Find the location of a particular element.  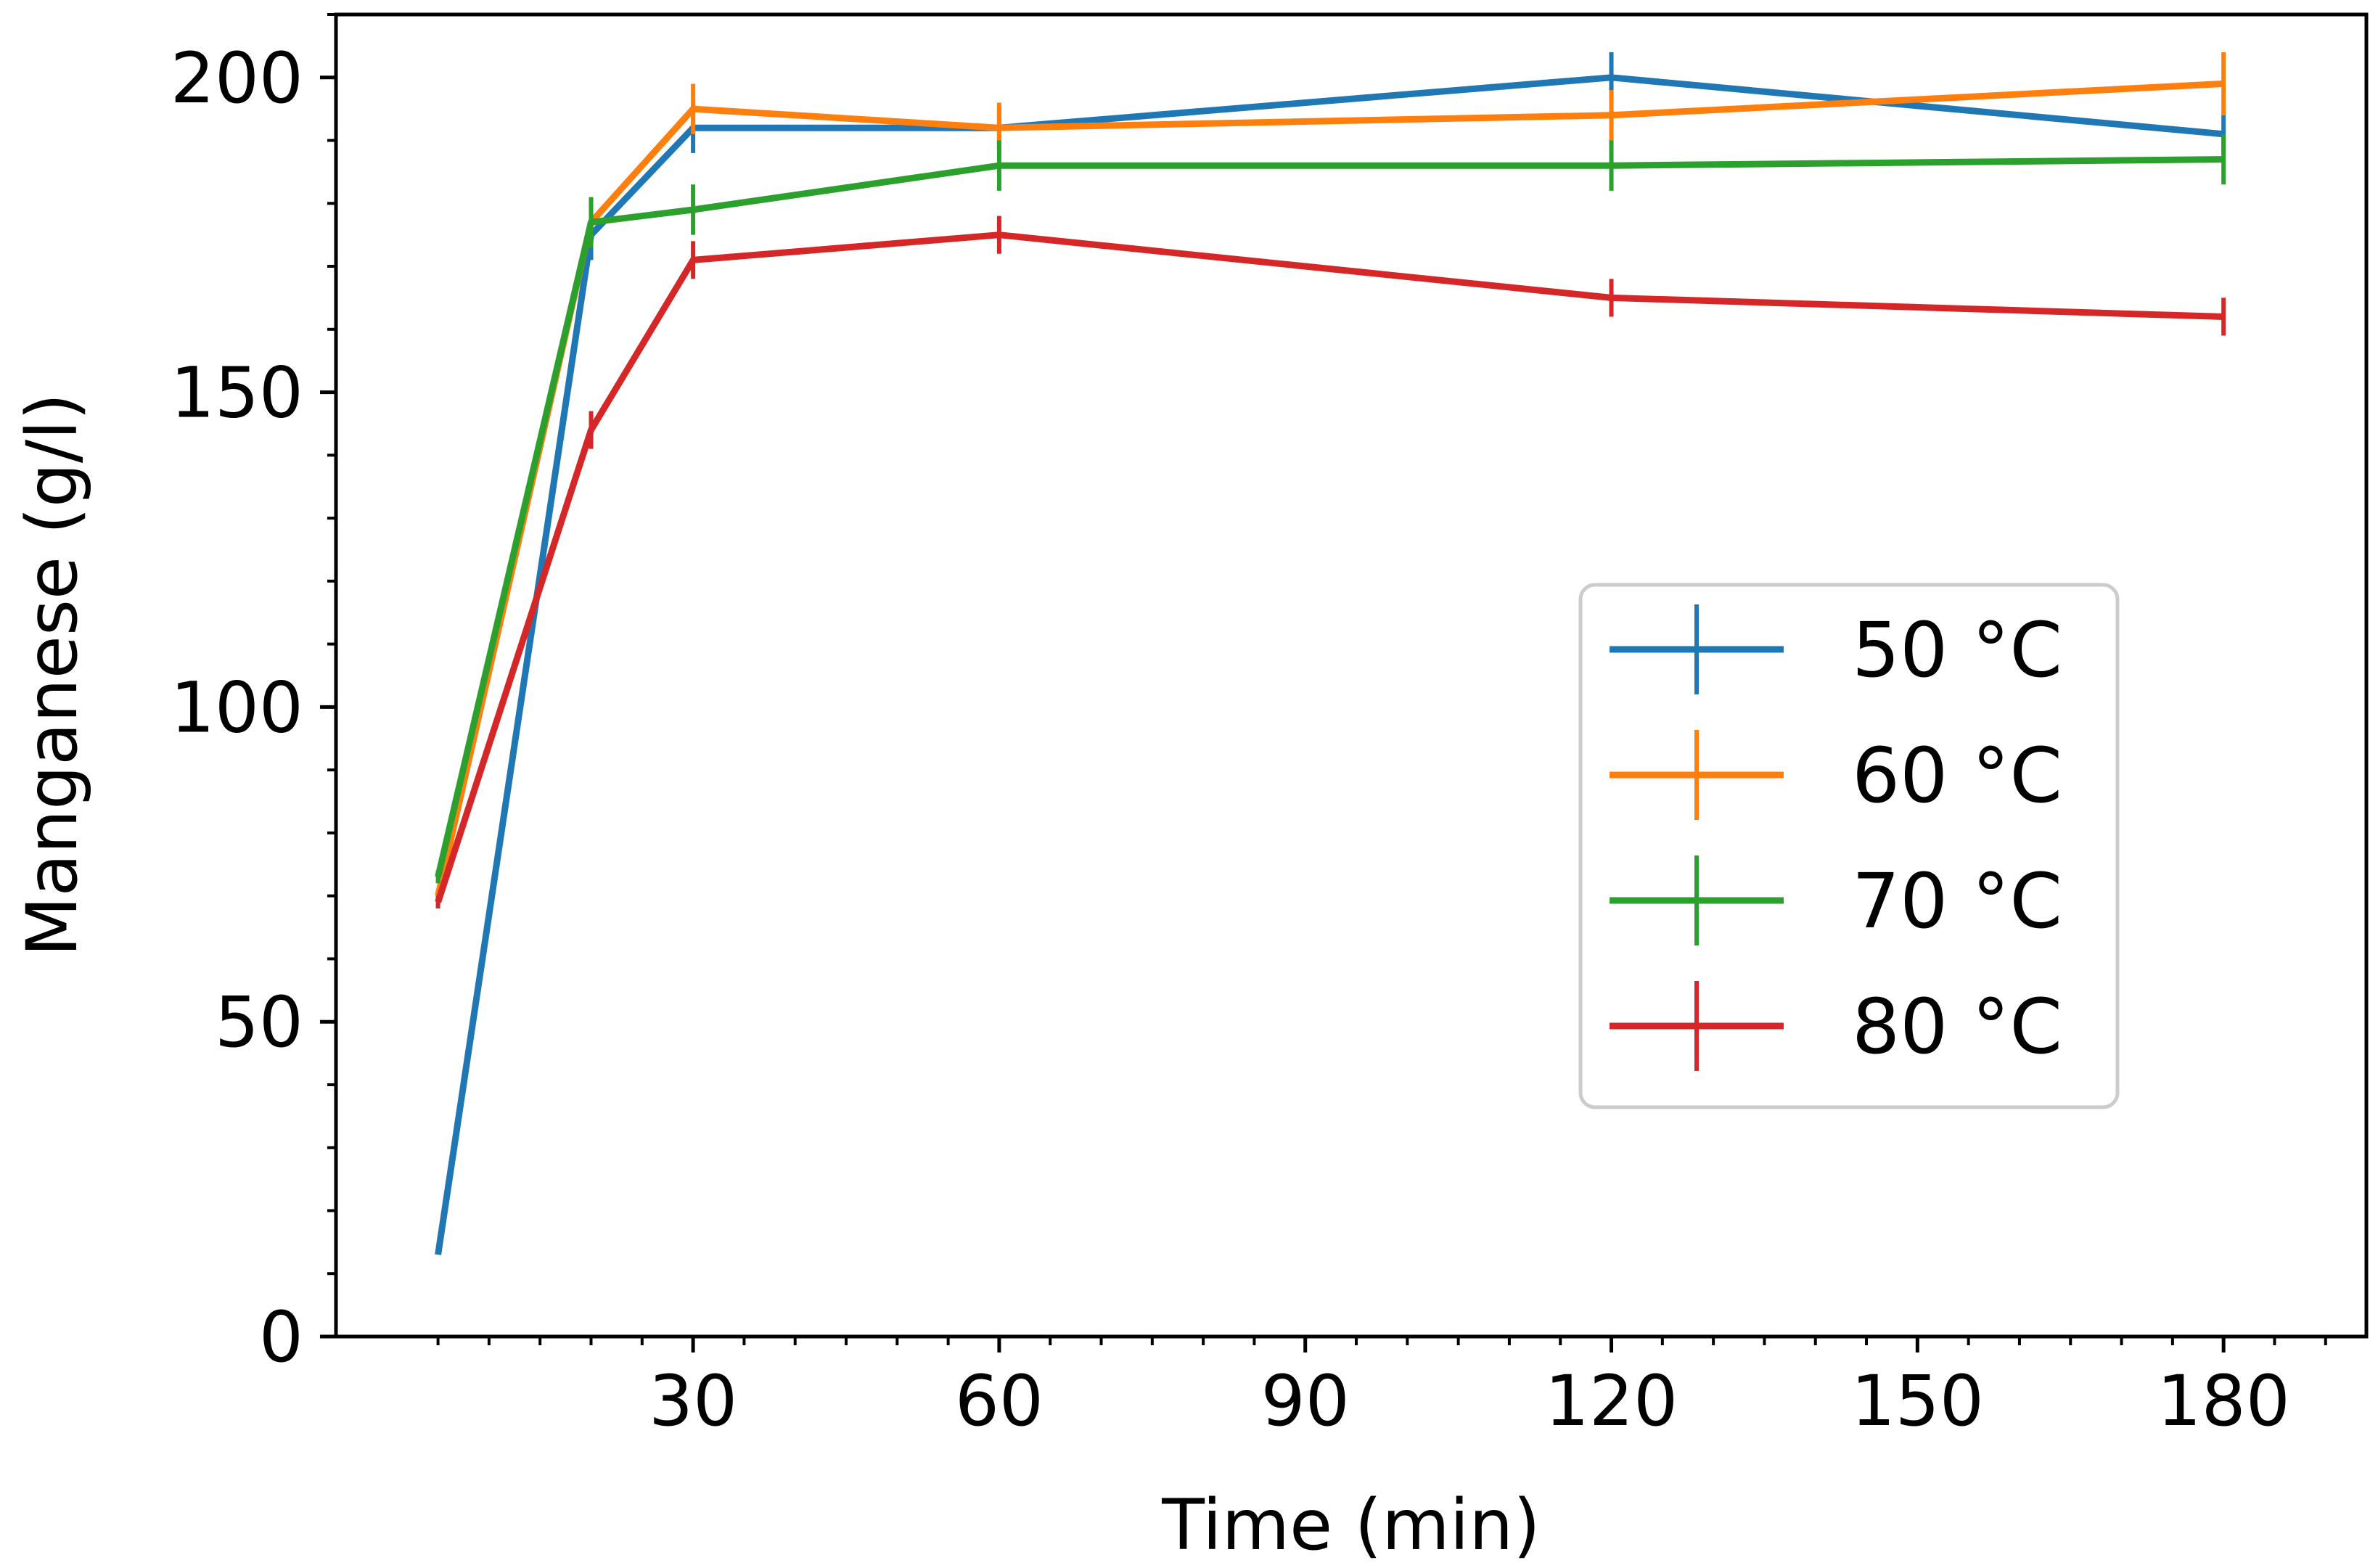

x-tick-label: 30 is located at coordinates (693, 1401).